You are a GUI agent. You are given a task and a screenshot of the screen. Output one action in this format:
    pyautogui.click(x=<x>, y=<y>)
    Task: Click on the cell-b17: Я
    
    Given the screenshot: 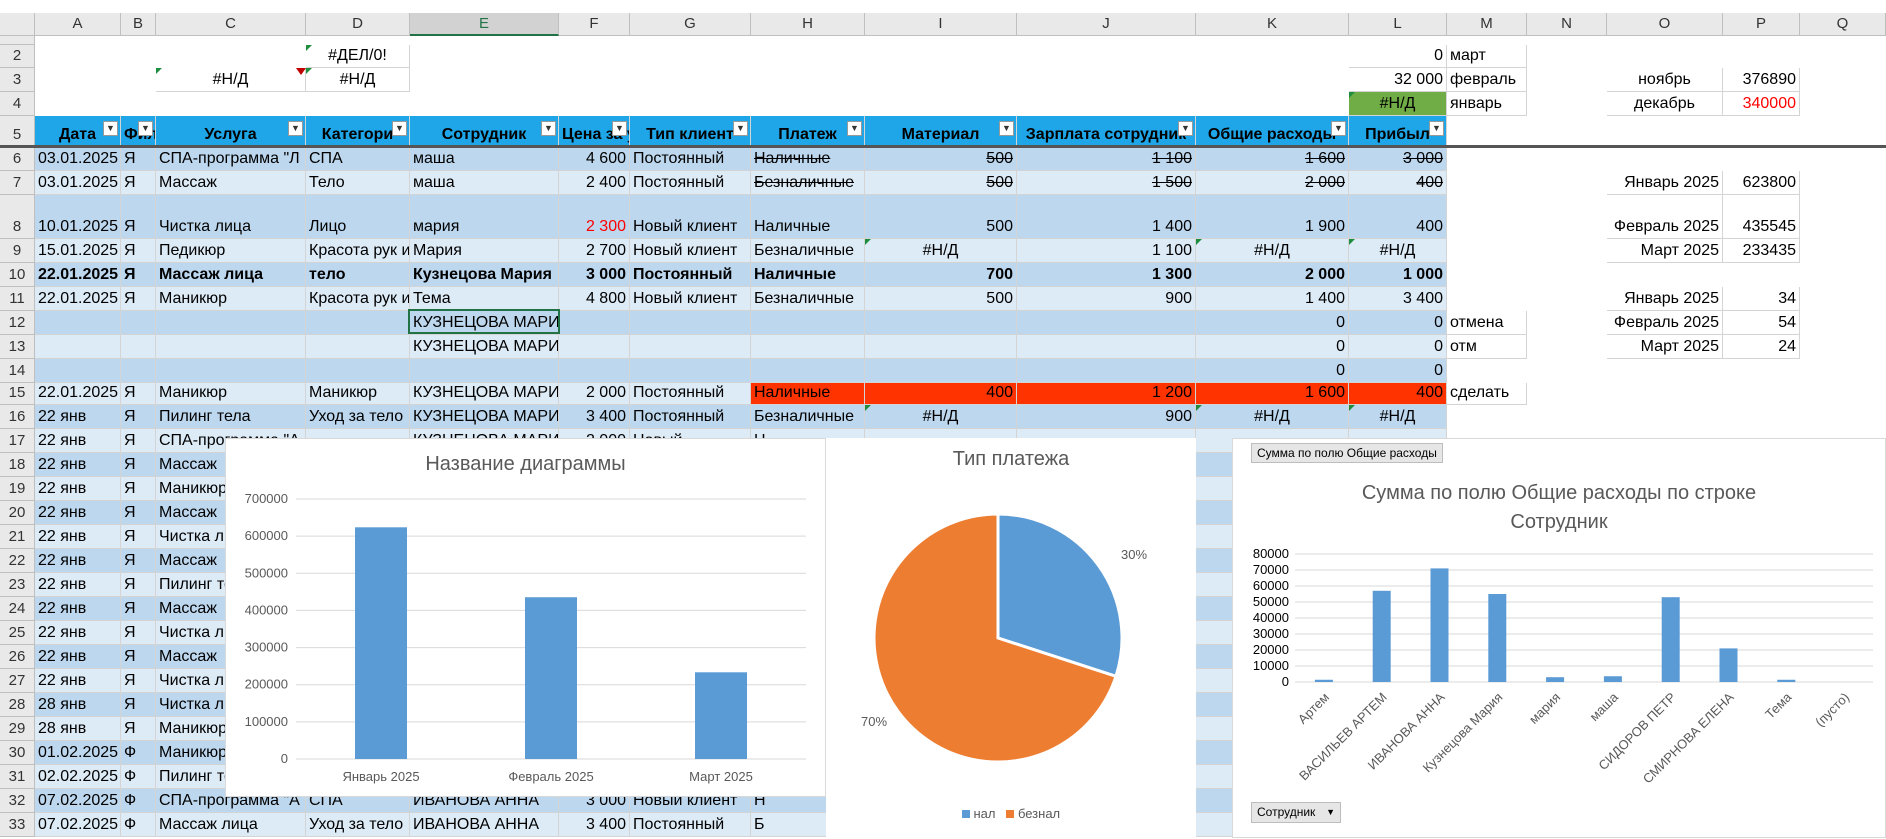 What is the action you would take?
    pyautogui.click(x=138, y=441)
    